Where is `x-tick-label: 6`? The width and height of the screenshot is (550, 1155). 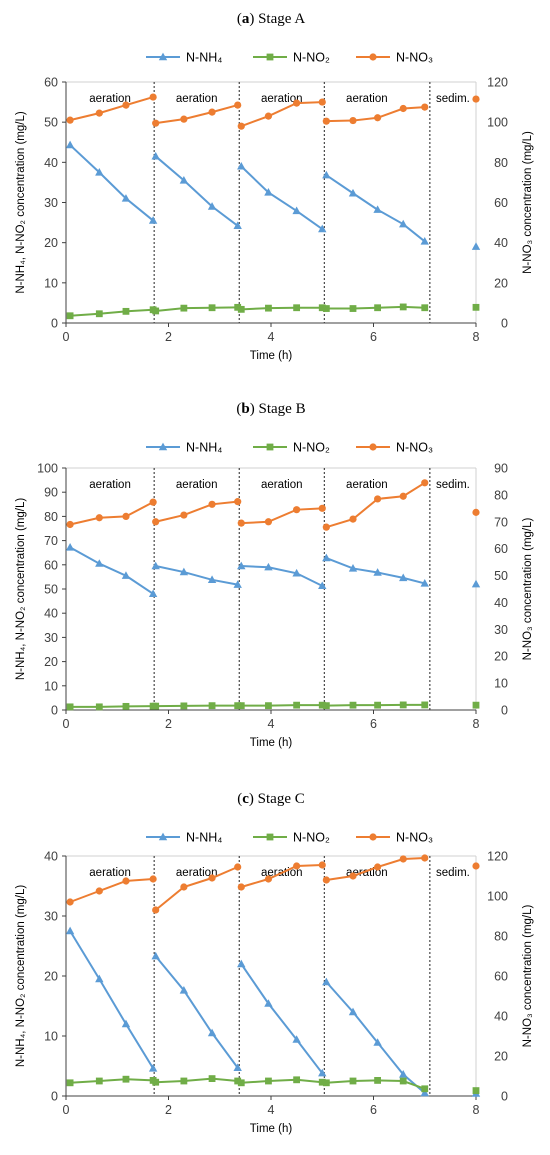 x-tick-label: 6 is located at coordinates (373, 1110).